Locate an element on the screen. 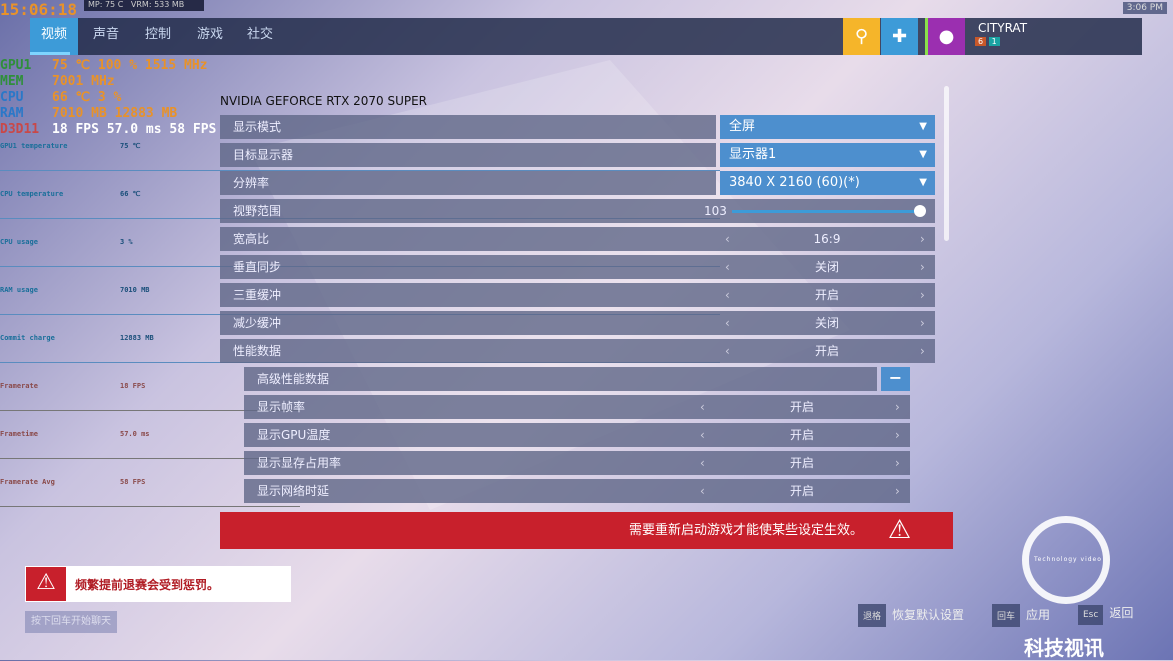 This screenshot has height=661, width=1173. action-label: 恢复默认设置 is located at coordinates (928, 615).